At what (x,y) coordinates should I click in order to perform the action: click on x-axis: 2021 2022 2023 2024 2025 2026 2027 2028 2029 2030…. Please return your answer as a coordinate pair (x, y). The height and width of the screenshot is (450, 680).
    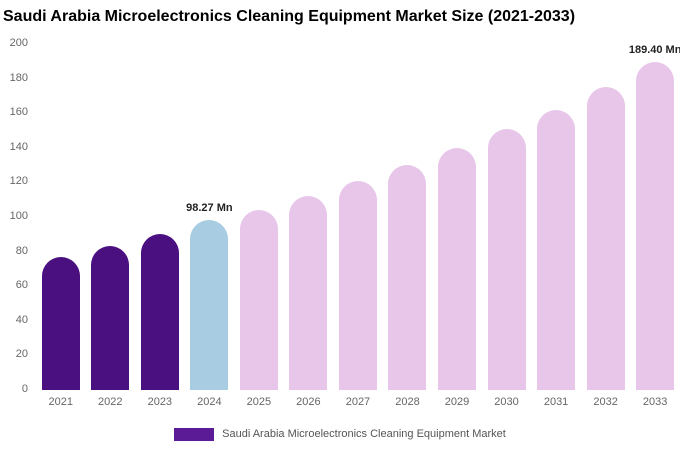
    Looking at the image, I should click on (358, 404).